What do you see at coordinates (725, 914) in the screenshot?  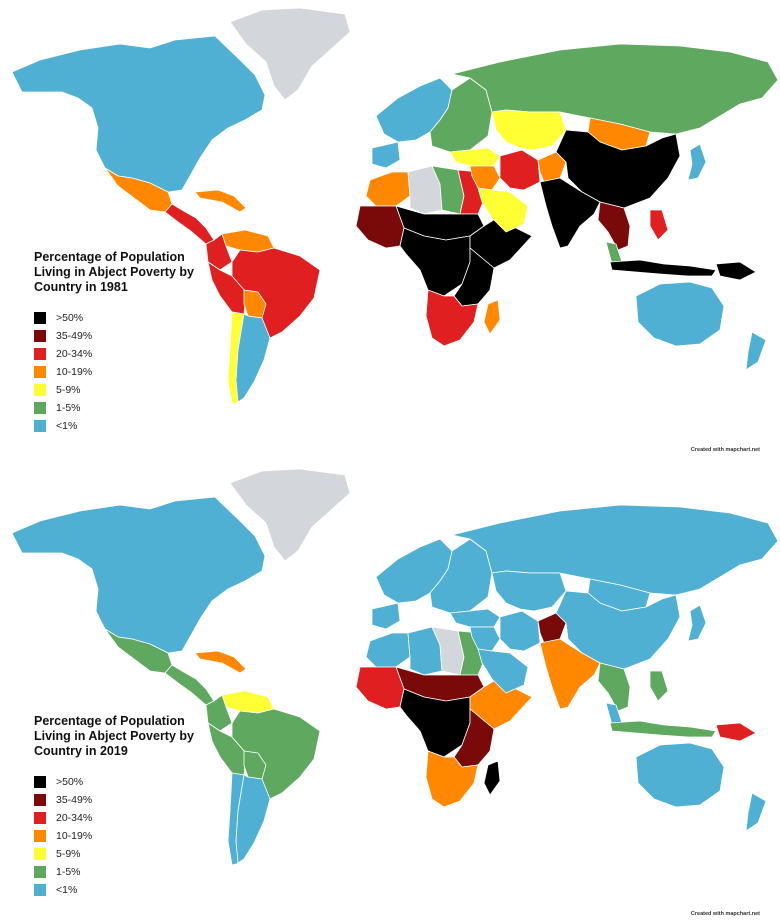 I see `credit-text: Created with mapchart.net` at bounding box center [725, 914].